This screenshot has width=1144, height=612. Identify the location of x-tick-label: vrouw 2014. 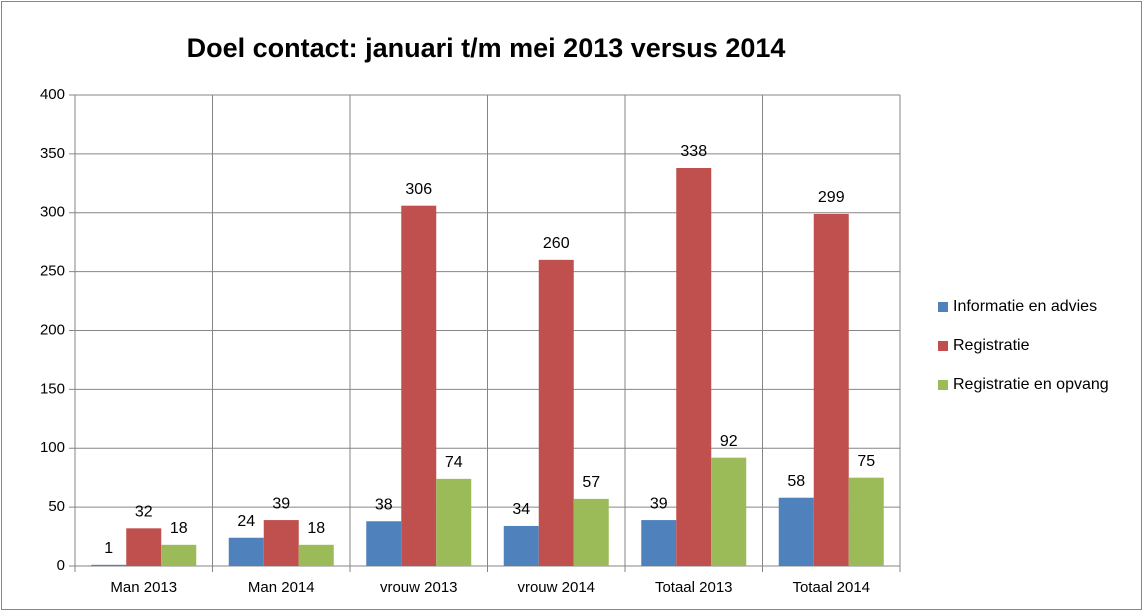
(556, 587).